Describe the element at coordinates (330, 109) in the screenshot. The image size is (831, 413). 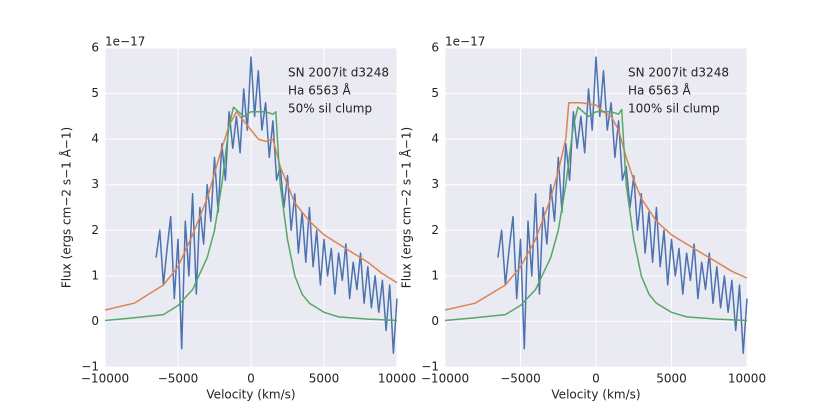
I see `annotation: 50% sil clump` at that location.